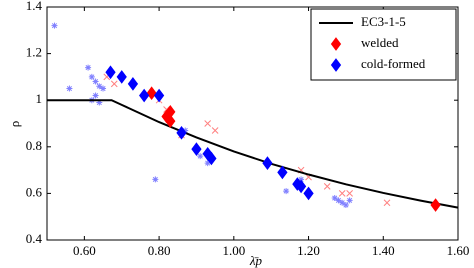  I want to click on legend-label: cold-formed, so click(393, 63).